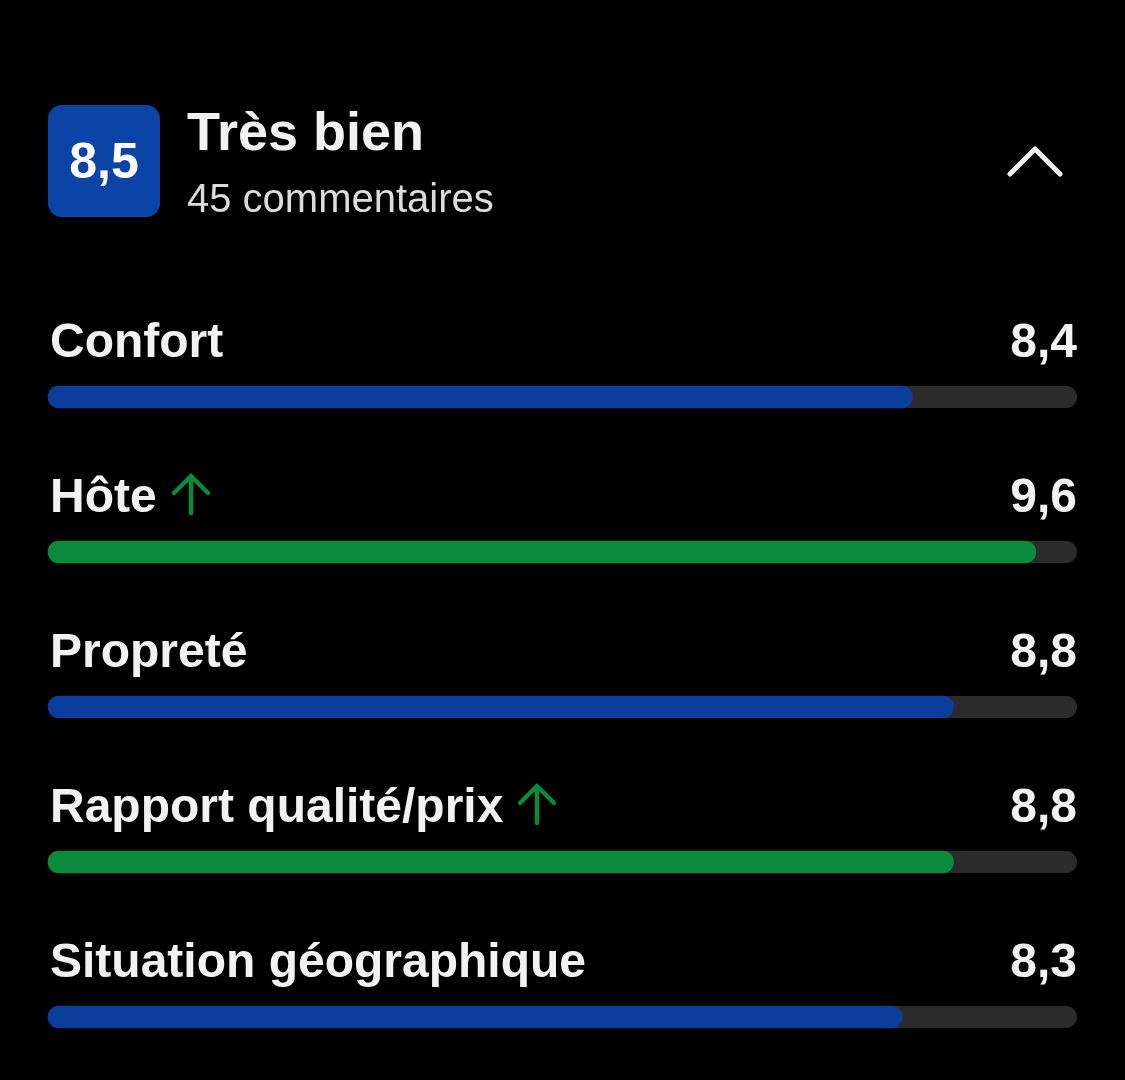 Image resolution: width=1125 pixels, height=1080 pixels. What do you see at coordinates (1043, 495) in the screenshot?
I see `data-label: 9,6` at bounding box center [1043, 495].